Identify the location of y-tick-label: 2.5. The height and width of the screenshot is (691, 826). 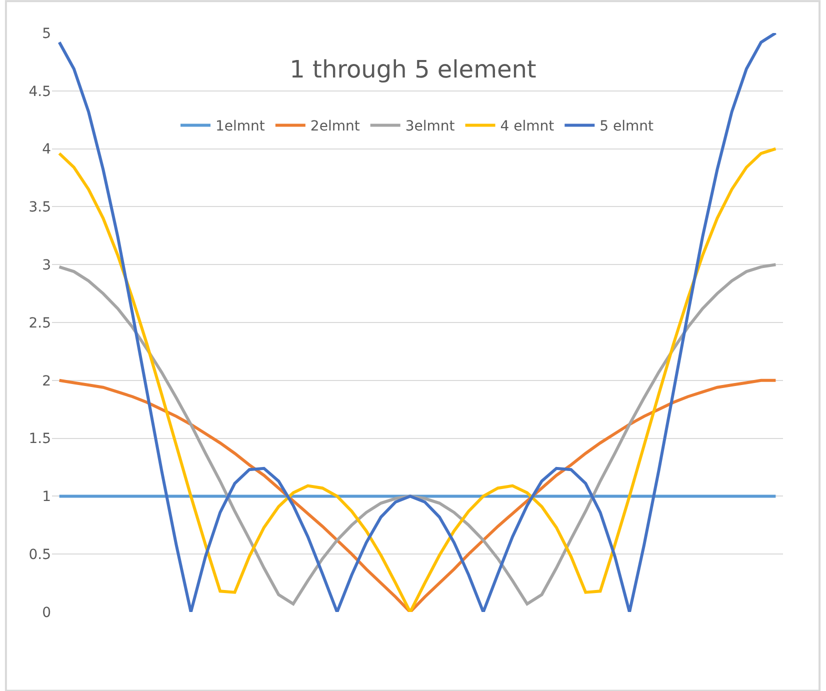
(39, 323).